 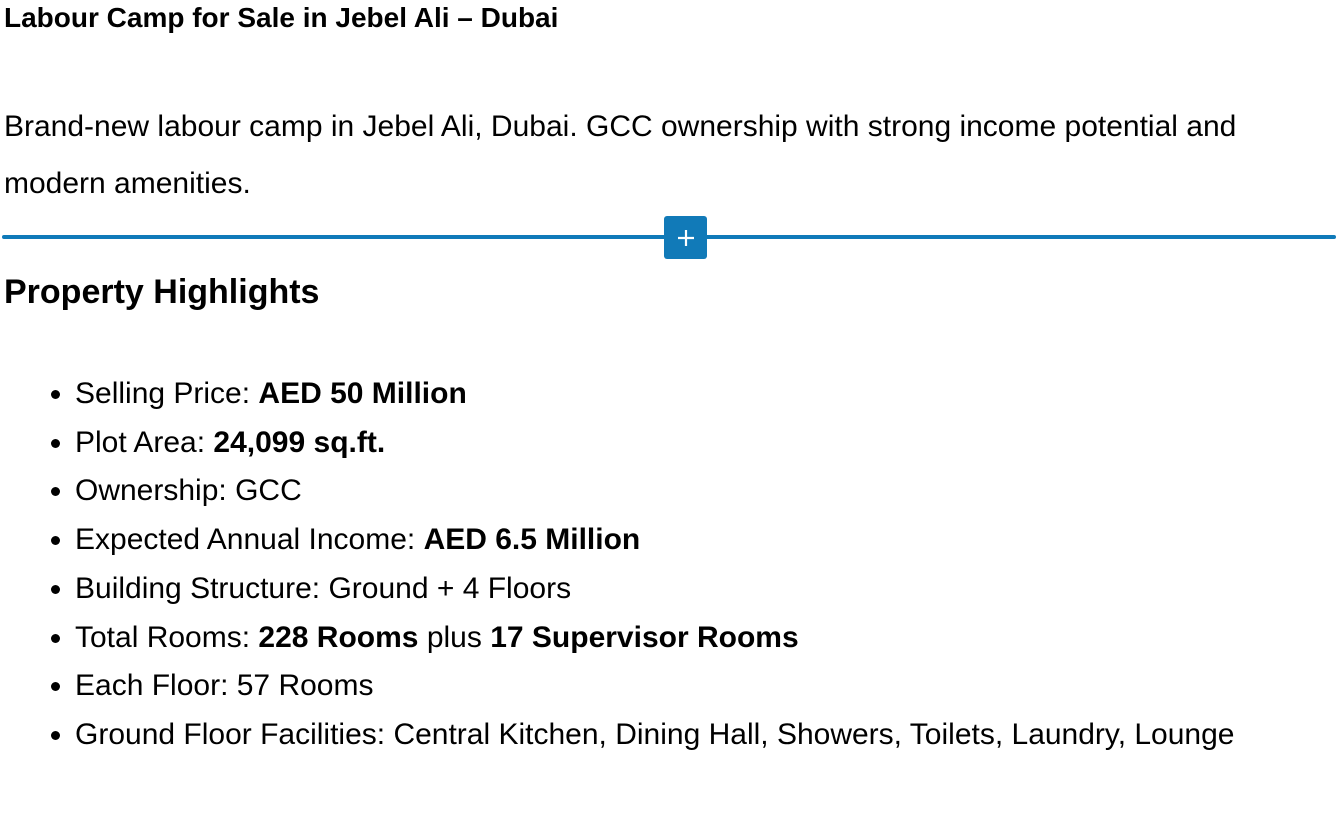 What do you see at coordinates (654, 394) in the screenshot?
I see `list-item: Selling Price: AED 50 Million` at bounding box center [654, 394].